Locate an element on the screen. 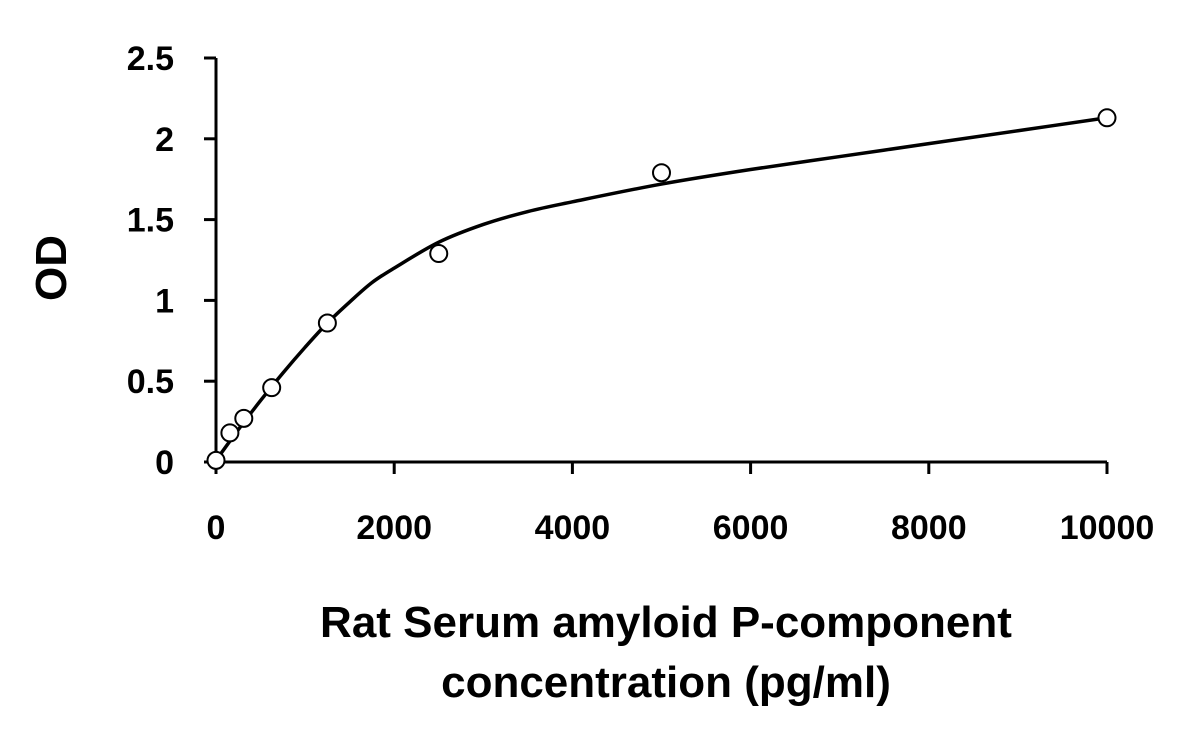 The width and height of the screenshot is (1196, 737). y-tick-label: 0.5 is located at coordinates (150, 382).